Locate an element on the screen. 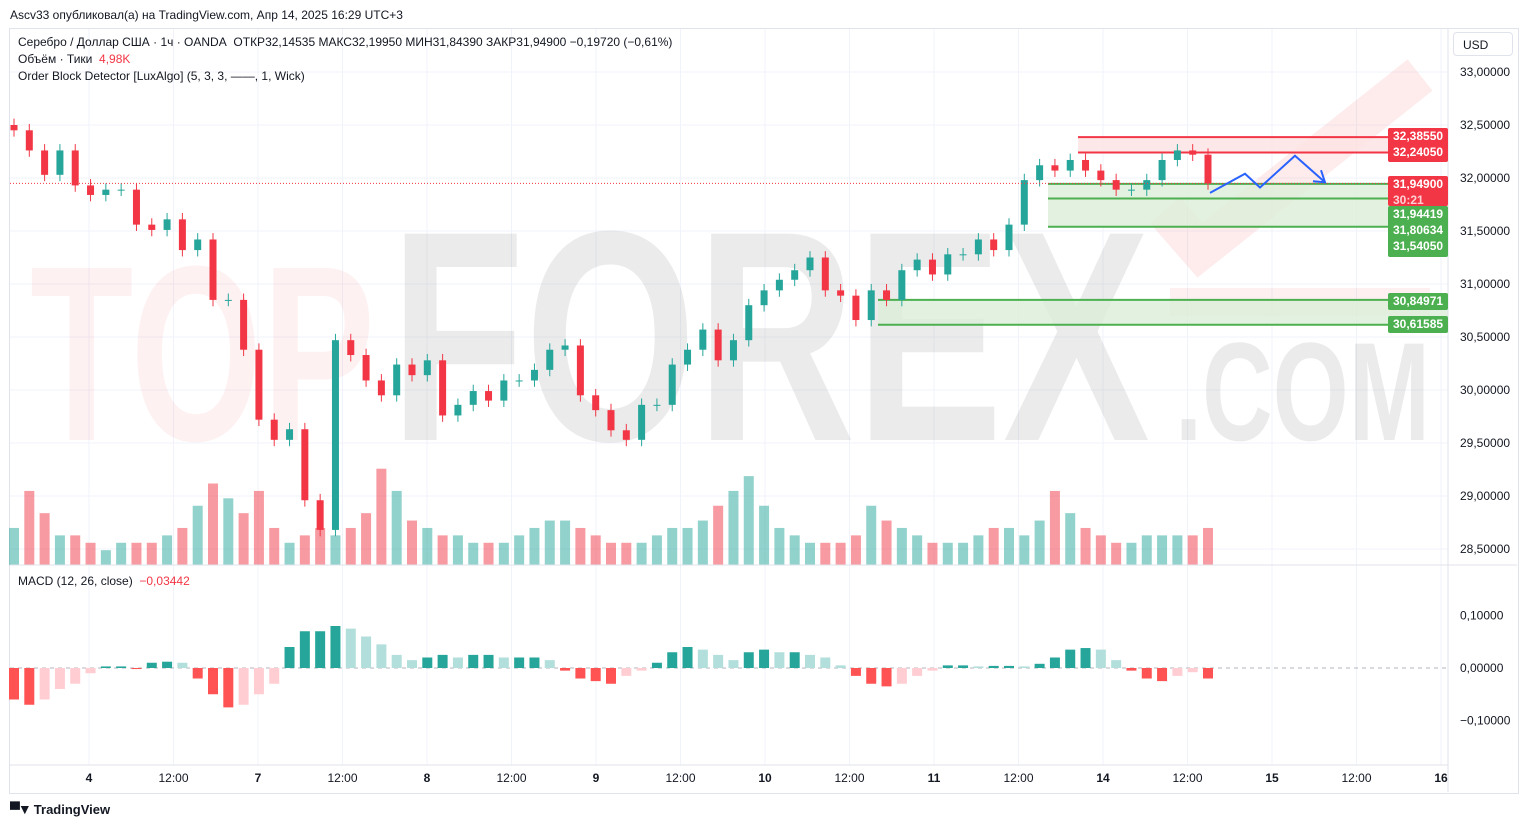 The width and height of the screenshot is (1528, 827). time-tick-label: 9 is located at coordinates (596, 778).